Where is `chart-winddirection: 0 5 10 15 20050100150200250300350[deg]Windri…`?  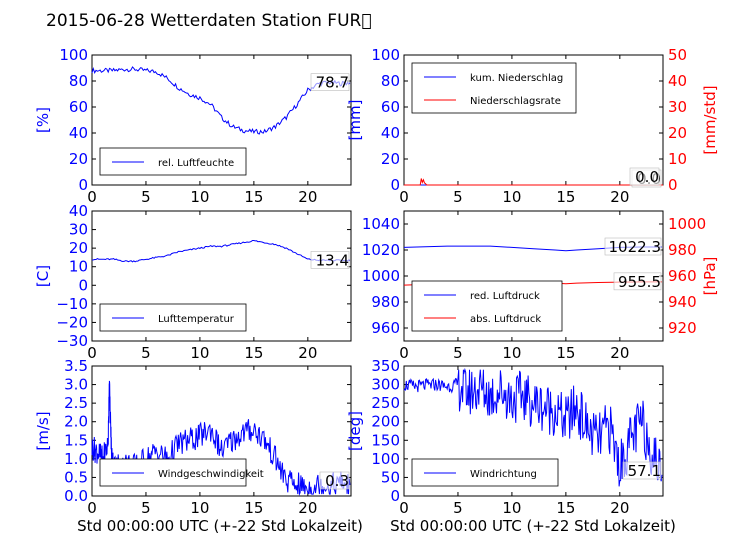 chart-winddirection: 0 5 10 15 20050100150200250300350[deg]Windri… is located at coordinates (505, 437).